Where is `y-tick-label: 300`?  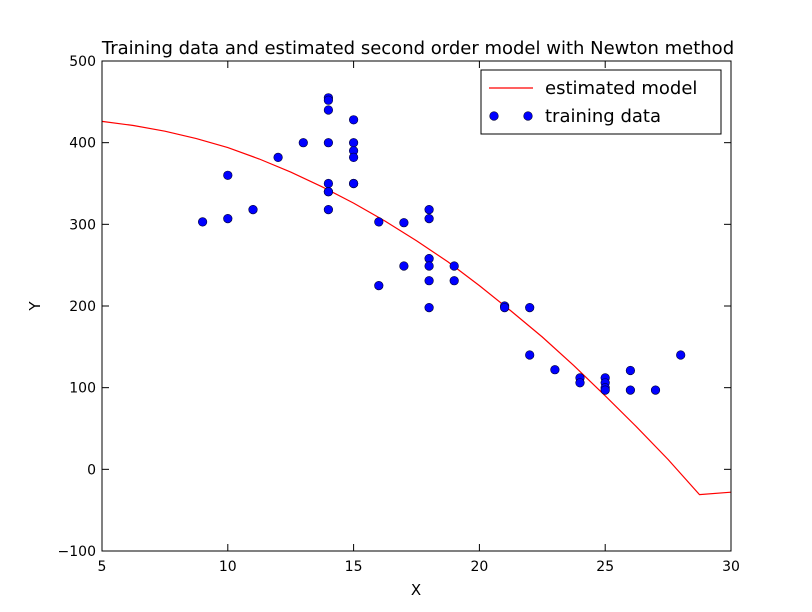 y-tick-label: 300 is located at coordinates (82, 225).